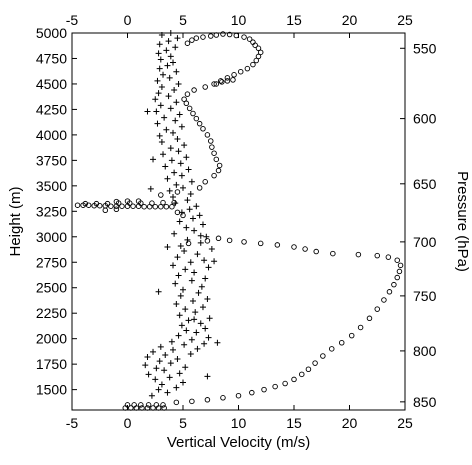 Image resolution: width=472 pixels, height=465 pixels. What do you see at coordinates (183, 20) in the screenshot?
I see `top-x-tick-label: 5` at bounding box center [183, 20].